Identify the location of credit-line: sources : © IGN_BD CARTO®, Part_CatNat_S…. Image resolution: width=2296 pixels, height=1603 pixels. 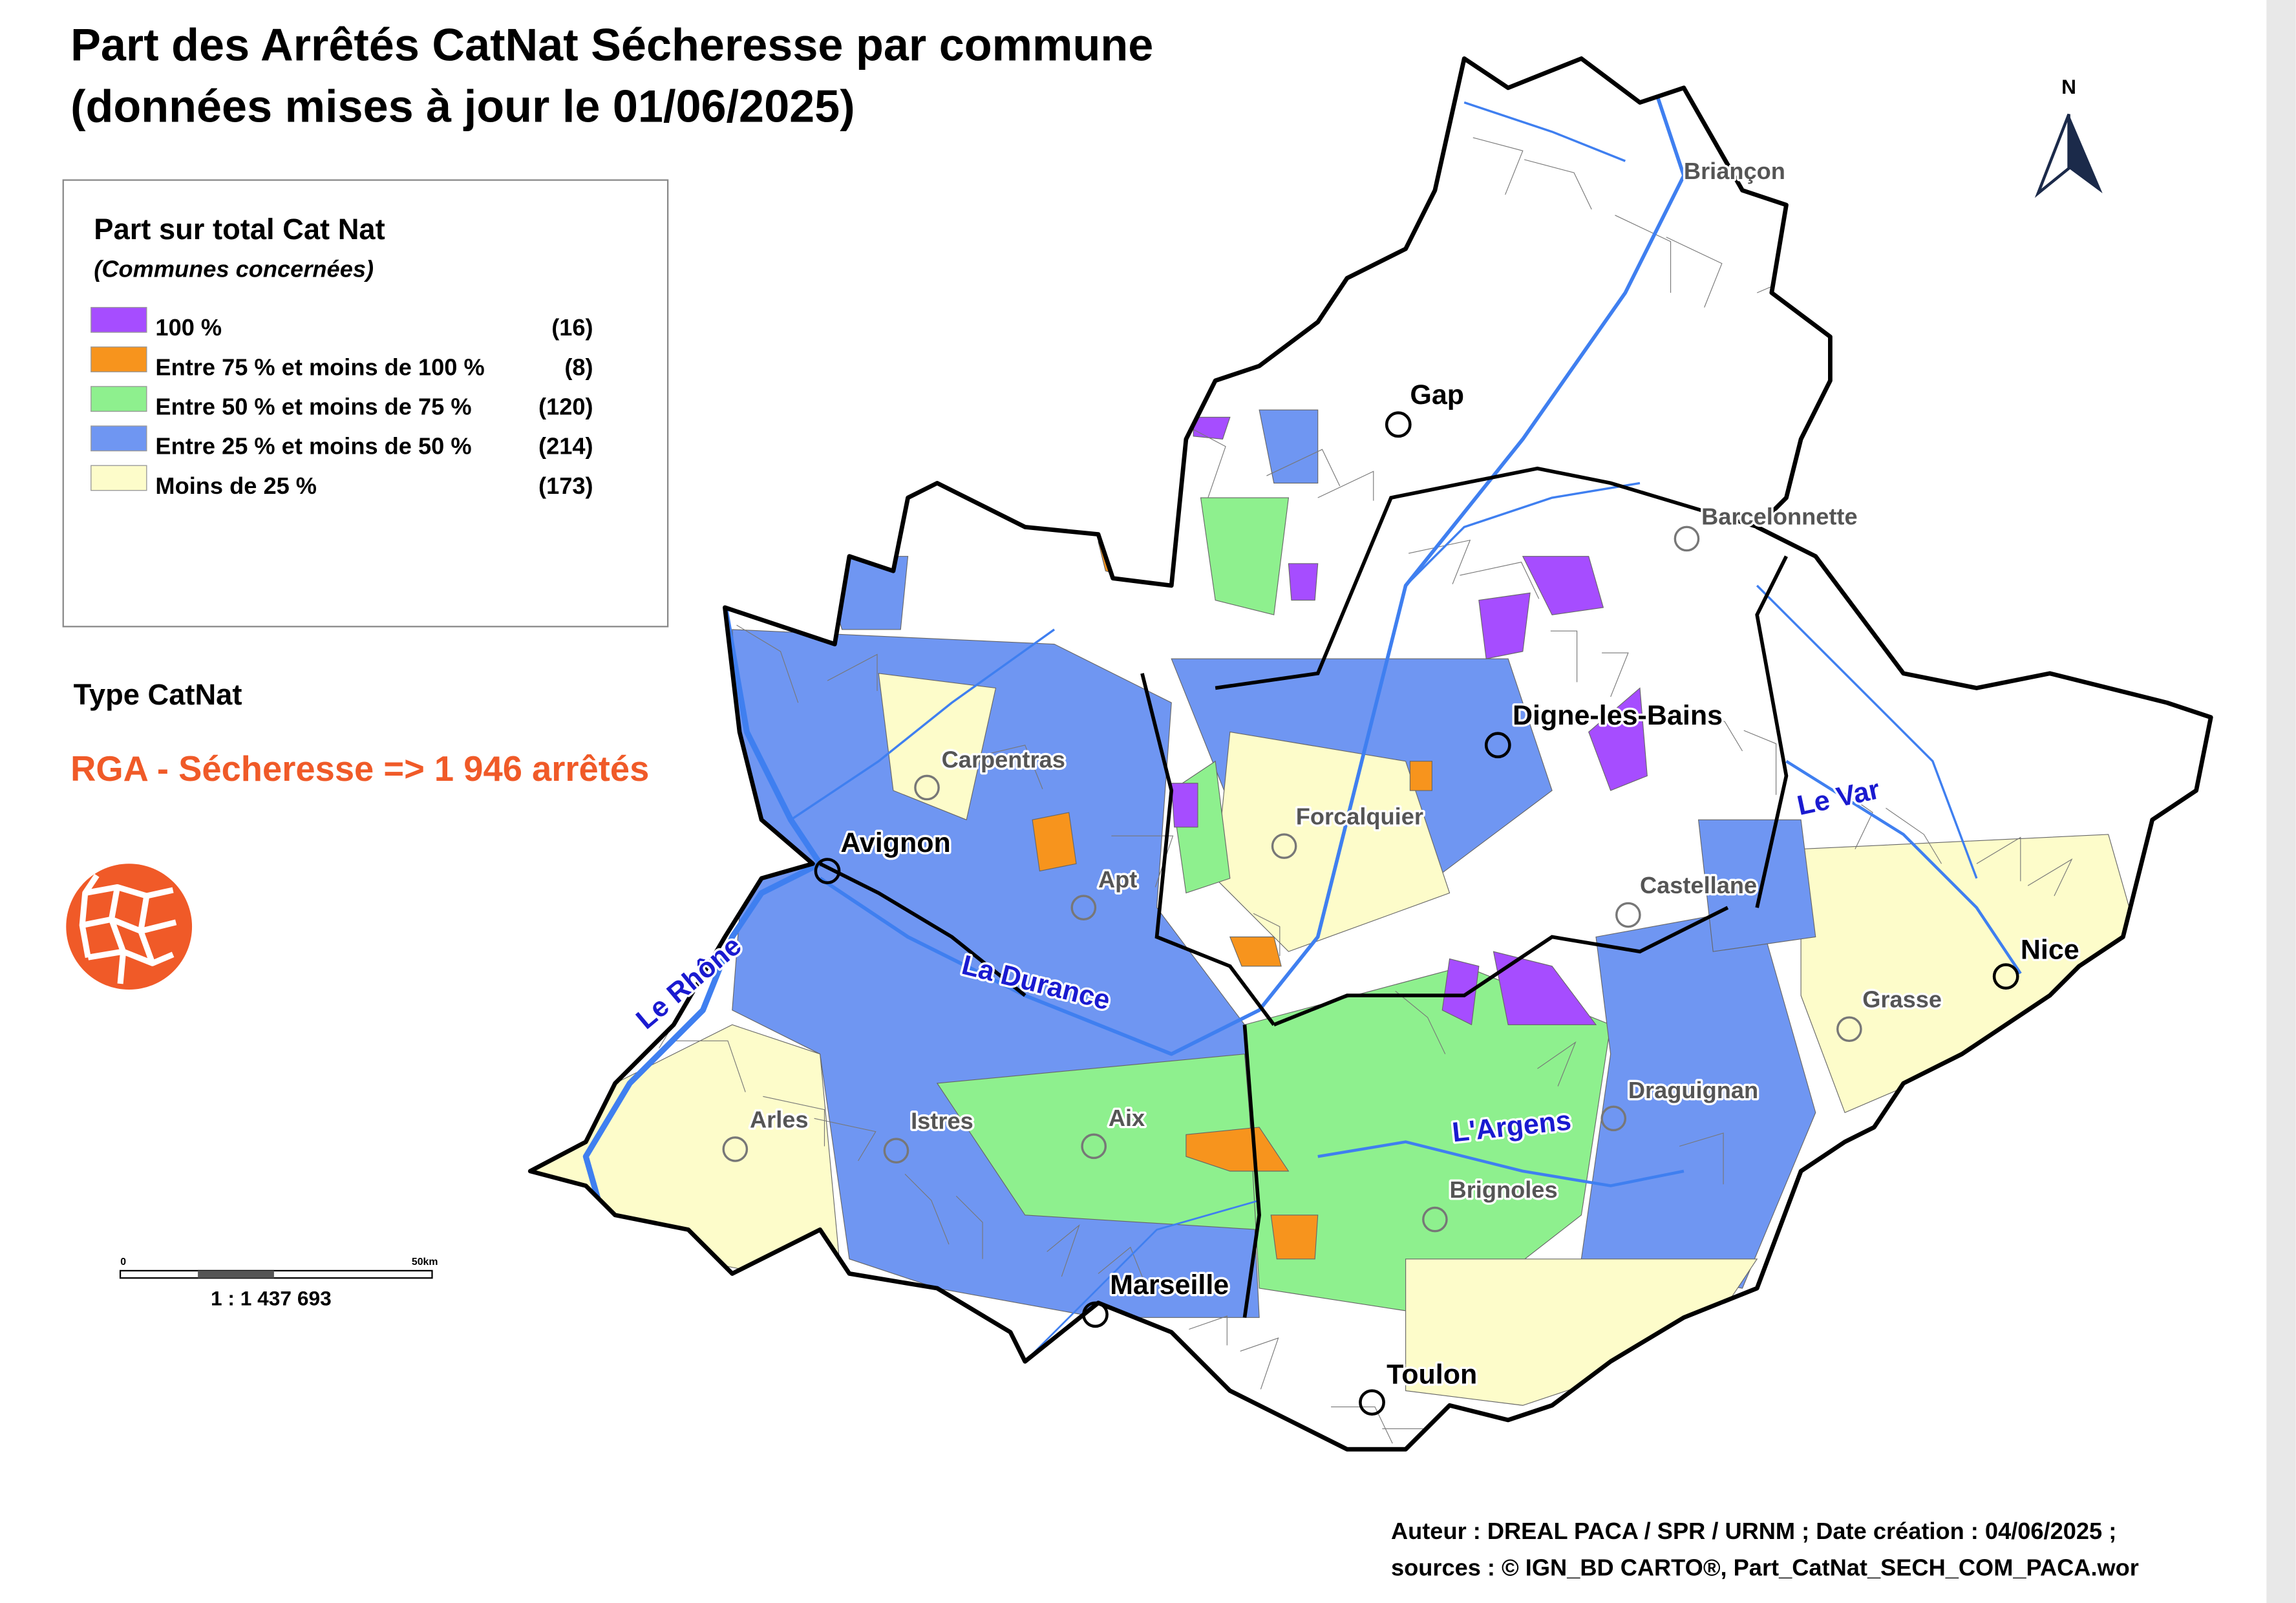
(1765, 1567).